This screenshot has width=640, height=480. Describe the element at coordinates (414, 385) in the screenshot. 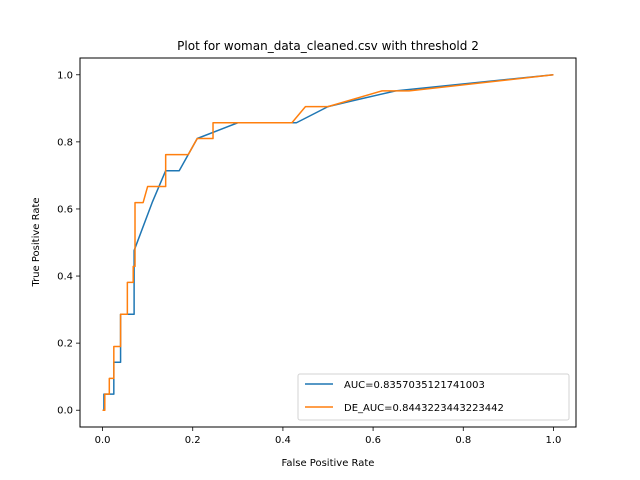

I see `legend-label-auc: AUC=0.8357035121741003` at that location.